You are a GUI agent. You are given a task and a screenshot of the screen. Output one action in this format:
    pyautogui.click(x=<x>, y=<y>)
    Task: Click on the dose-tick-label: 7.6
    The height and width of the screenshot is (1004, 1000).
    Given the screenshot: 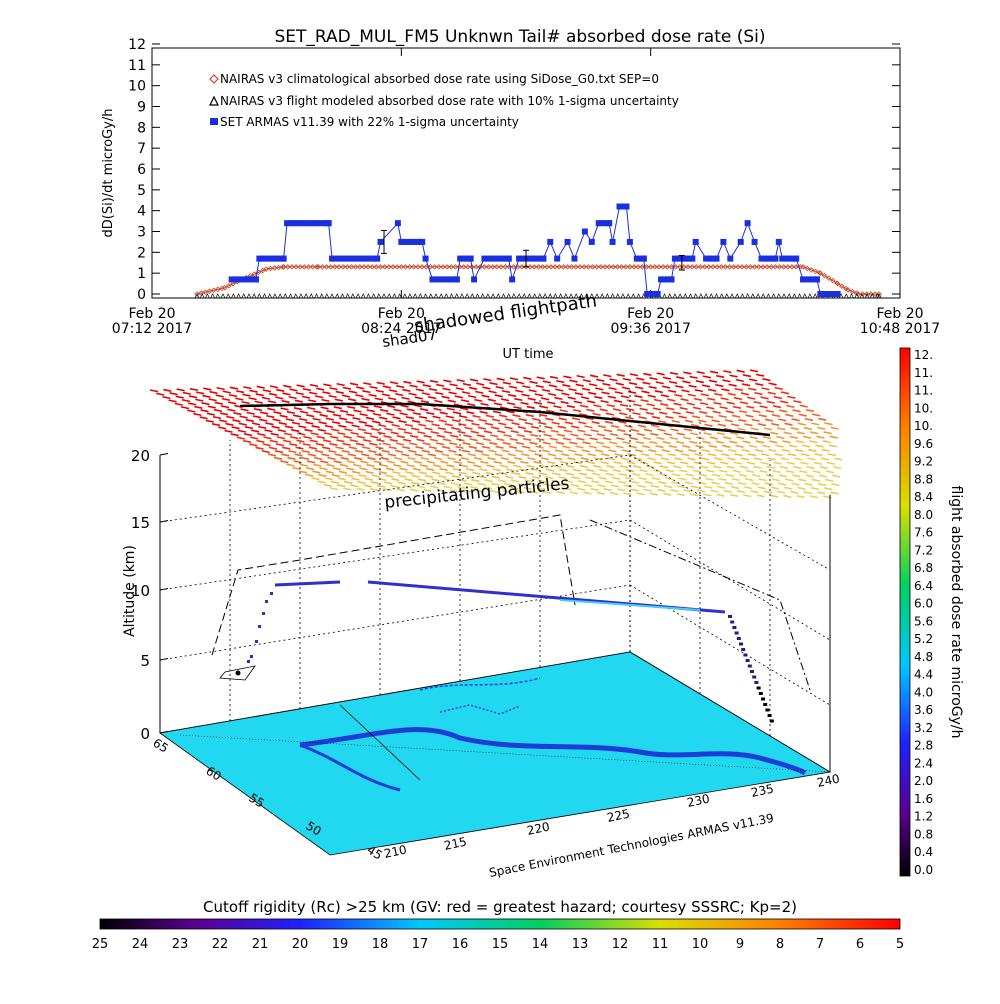 What is the action you would take?
    pyautogui.click(x=923, y=533)
    